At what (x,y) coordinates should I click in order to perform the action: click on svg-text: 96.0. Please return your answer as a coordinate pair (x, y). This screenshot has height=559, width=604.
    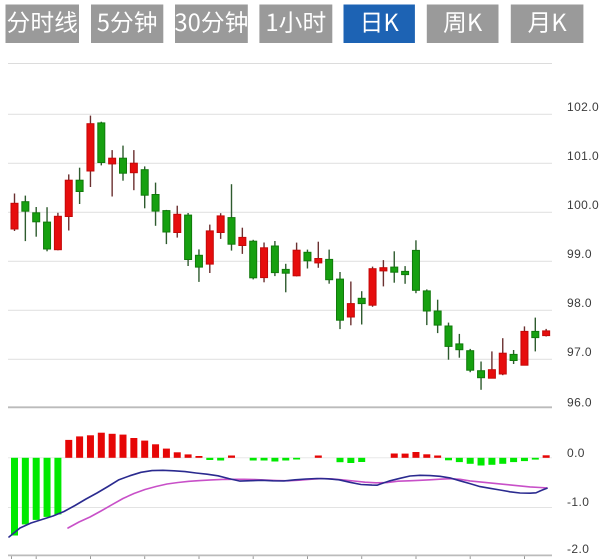
    Looking at the image, I should click on (579, 402).